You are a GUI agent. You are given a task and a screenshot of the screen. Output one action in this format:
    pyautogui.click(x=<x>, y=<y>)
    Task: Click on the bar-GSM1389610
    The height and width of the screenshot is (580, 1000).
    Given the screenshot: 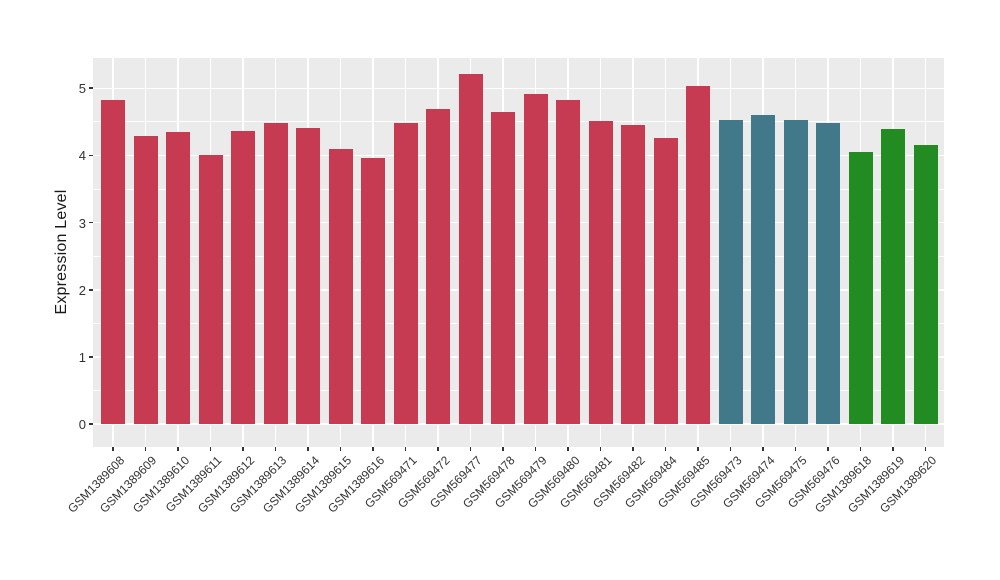 What is the action you would take?
    pyautogui.click(x=178, y=277)
    